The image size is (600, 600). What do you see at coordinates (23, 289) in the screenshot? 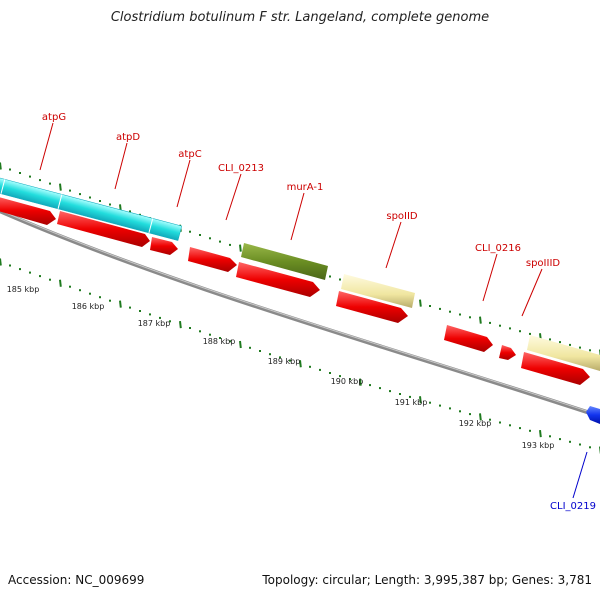
I see `ruler-label-185: 185 kbp` at bounding box center [23, 289].